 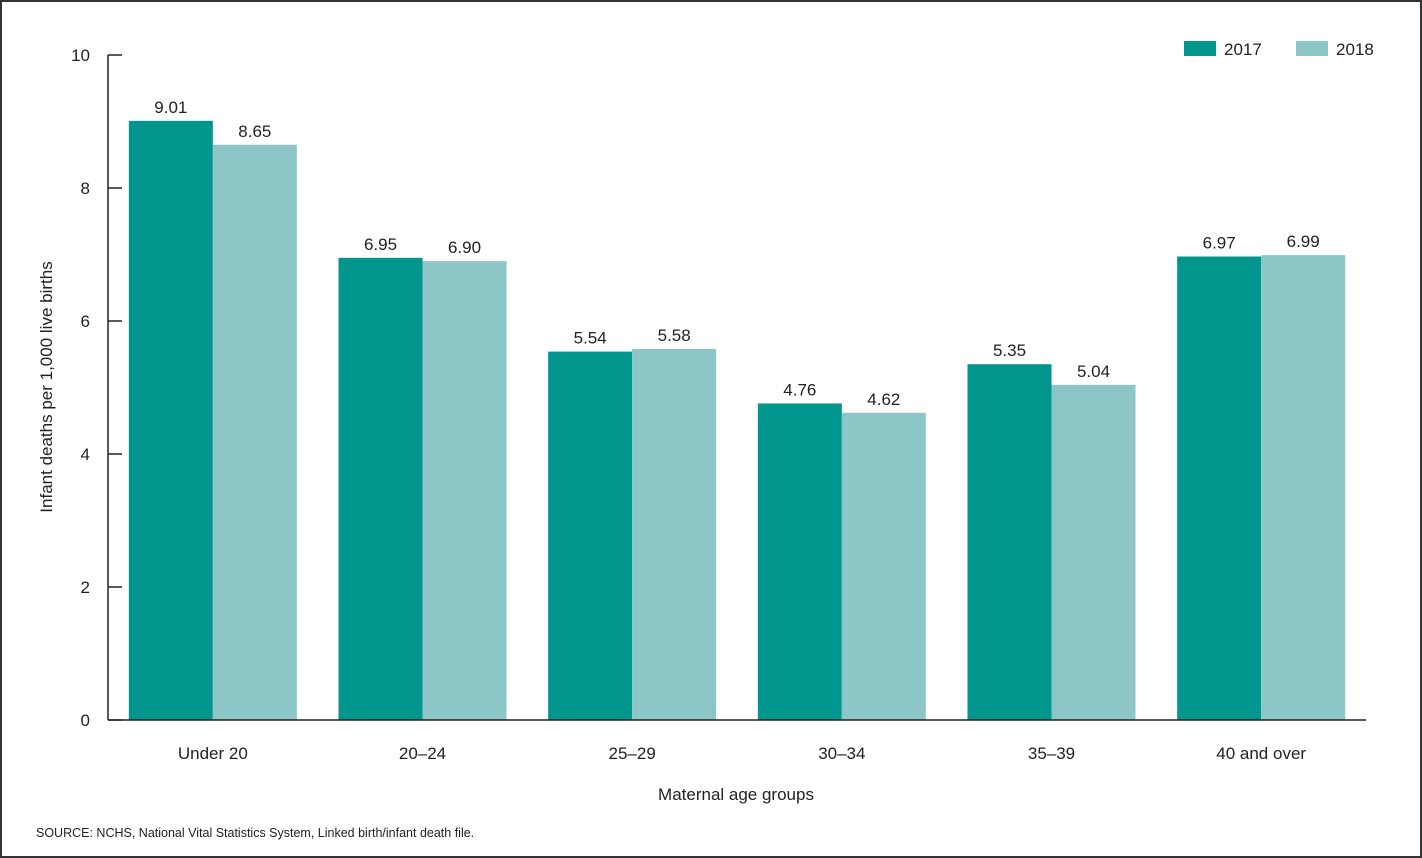 I want to click on x-tick-label: 35–39, so click(x=1051, y=753).